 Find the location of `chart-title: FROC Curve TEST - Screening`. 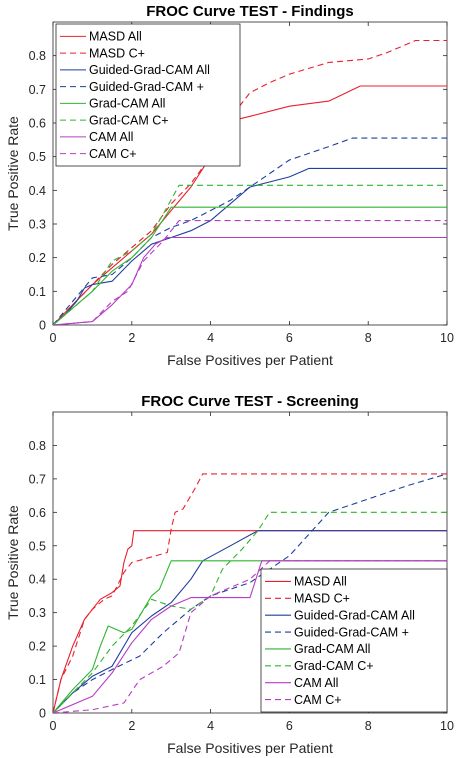

chart-title: FROC Curve TEST - Screening is located at coordinates (250, 401).